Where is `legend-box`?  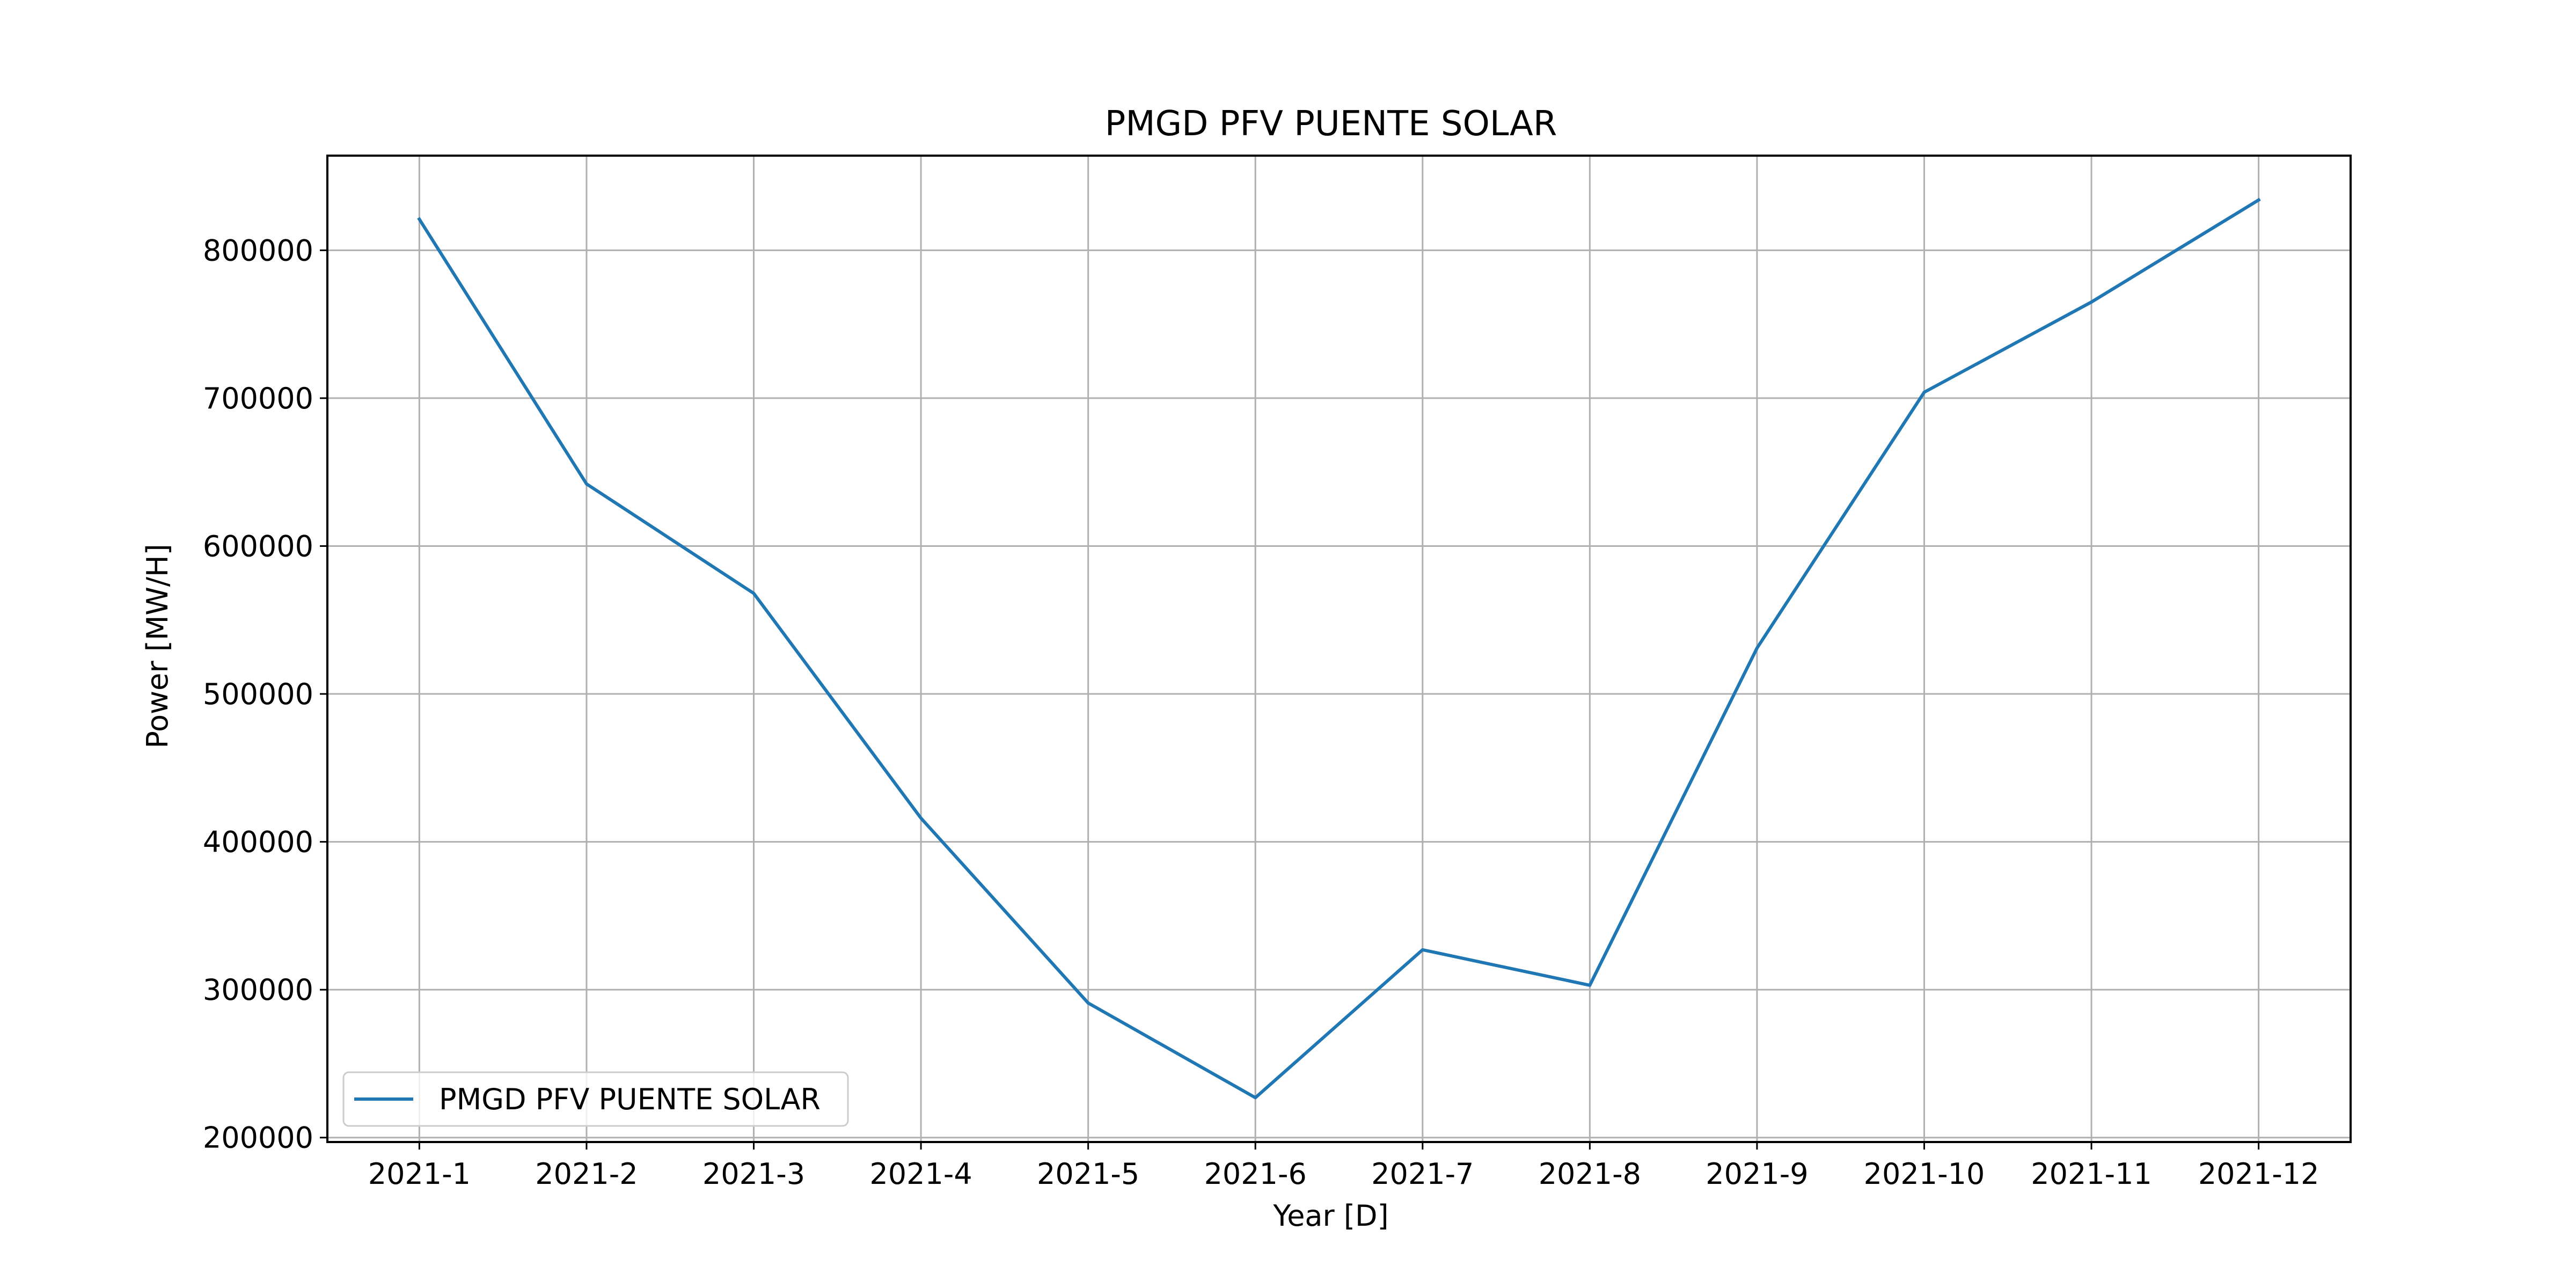 legend-box is located at coordinates (595, 1099).